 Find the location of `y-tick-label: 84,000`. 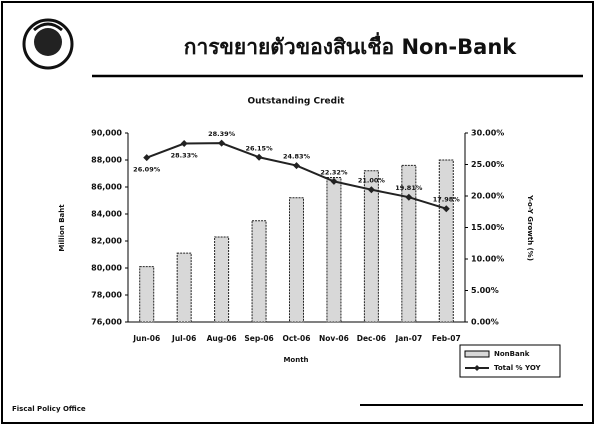

y-tick-label: 84,000 is located at coordinates (106, 214).